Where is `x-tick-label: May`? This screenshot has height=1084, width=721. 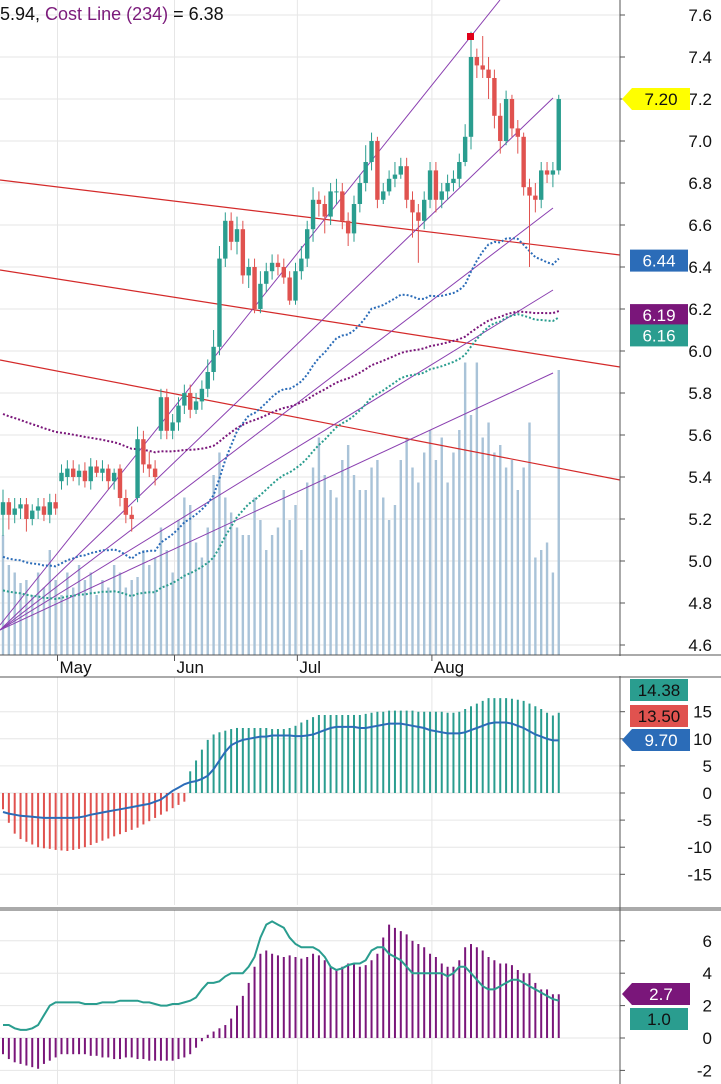
x-tick-label: May is located at coordinates (76, 667).